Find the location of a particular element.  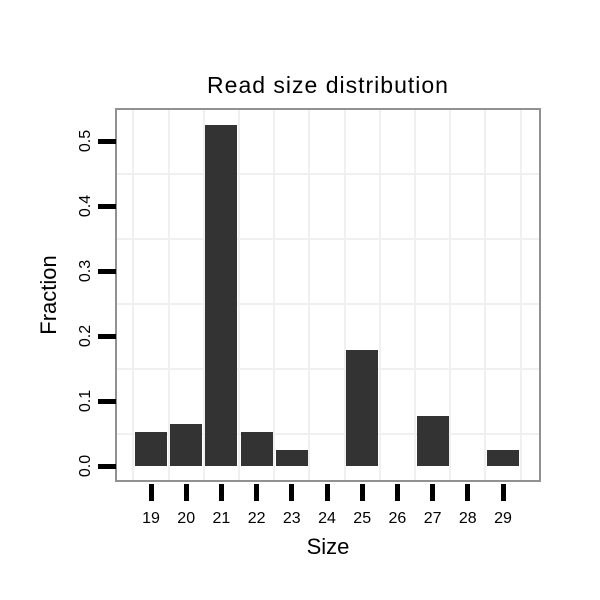

x-tick-label: 24 is located at coordinates (327, 518).